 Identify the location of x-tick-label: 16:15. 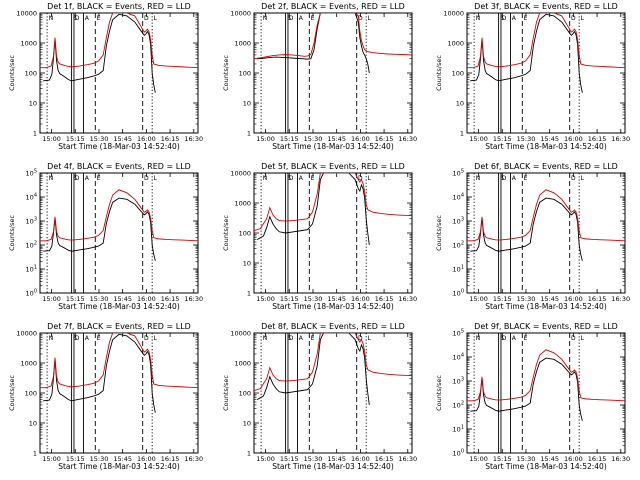
(170, 459).